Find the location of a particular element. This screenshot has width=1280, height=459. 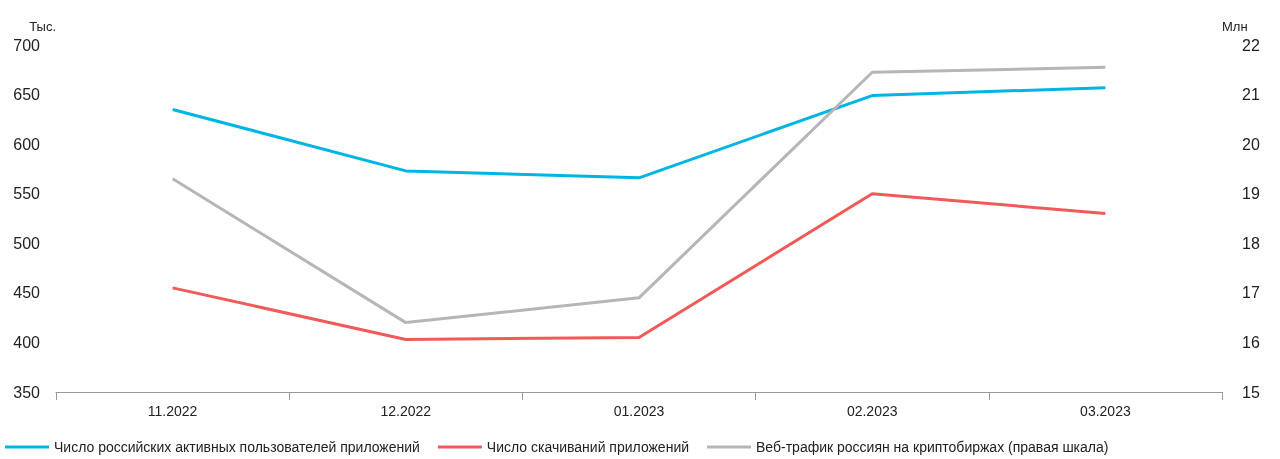

y-tick-label: 500 is located at coordinates (27, 243).